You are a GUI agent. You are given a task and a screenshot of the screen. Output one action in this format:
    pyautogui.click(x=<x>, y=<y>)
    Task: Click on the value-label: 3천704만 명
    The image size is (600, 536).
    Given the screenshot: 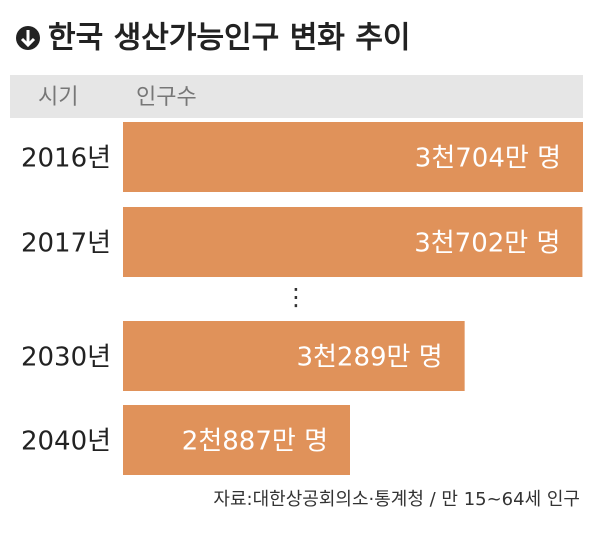 What is the action you would take?
    pyautogui.click(x=488, y=159)
    